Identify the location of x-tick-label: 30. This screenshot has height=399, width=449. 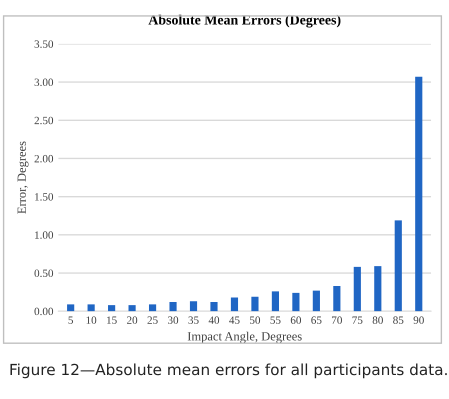
(173, 320).